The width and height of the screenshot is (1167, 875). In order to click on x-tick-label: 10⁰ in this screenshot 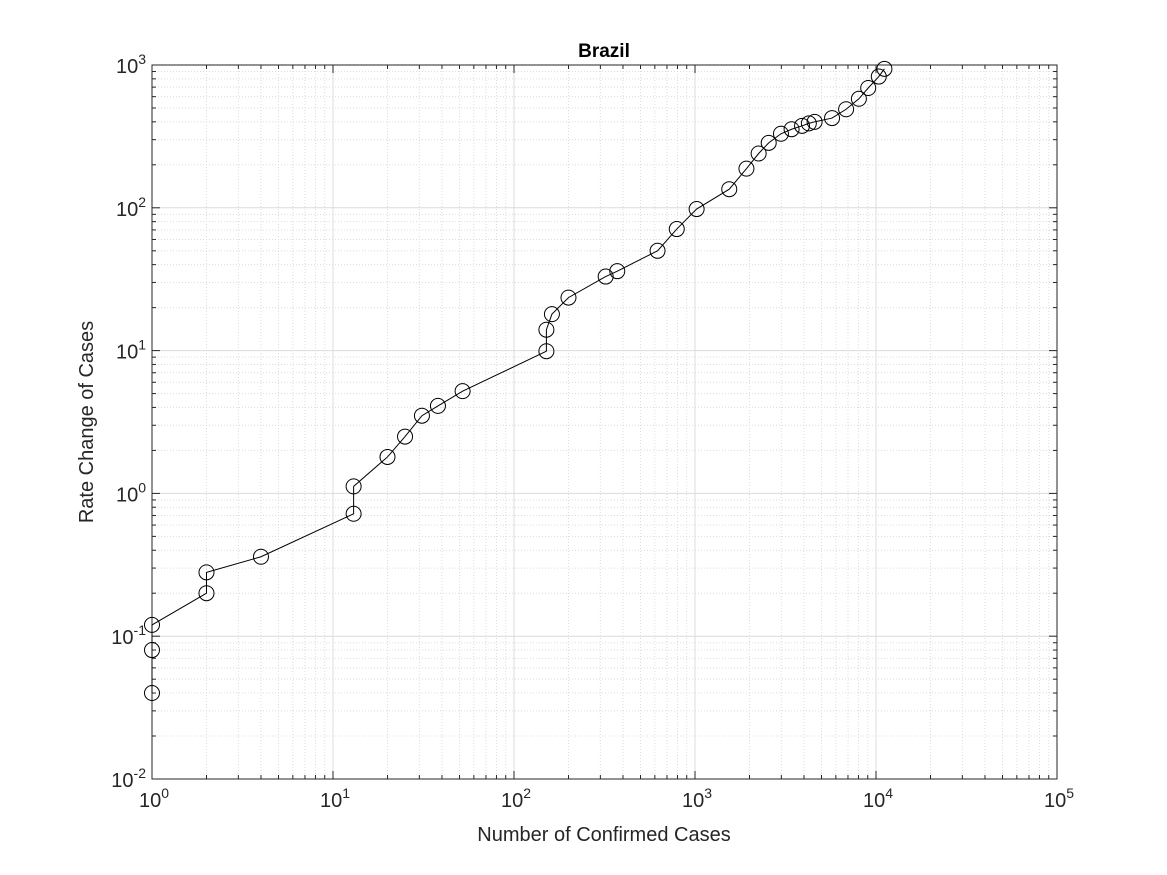, I will do `click(154, 798)`.